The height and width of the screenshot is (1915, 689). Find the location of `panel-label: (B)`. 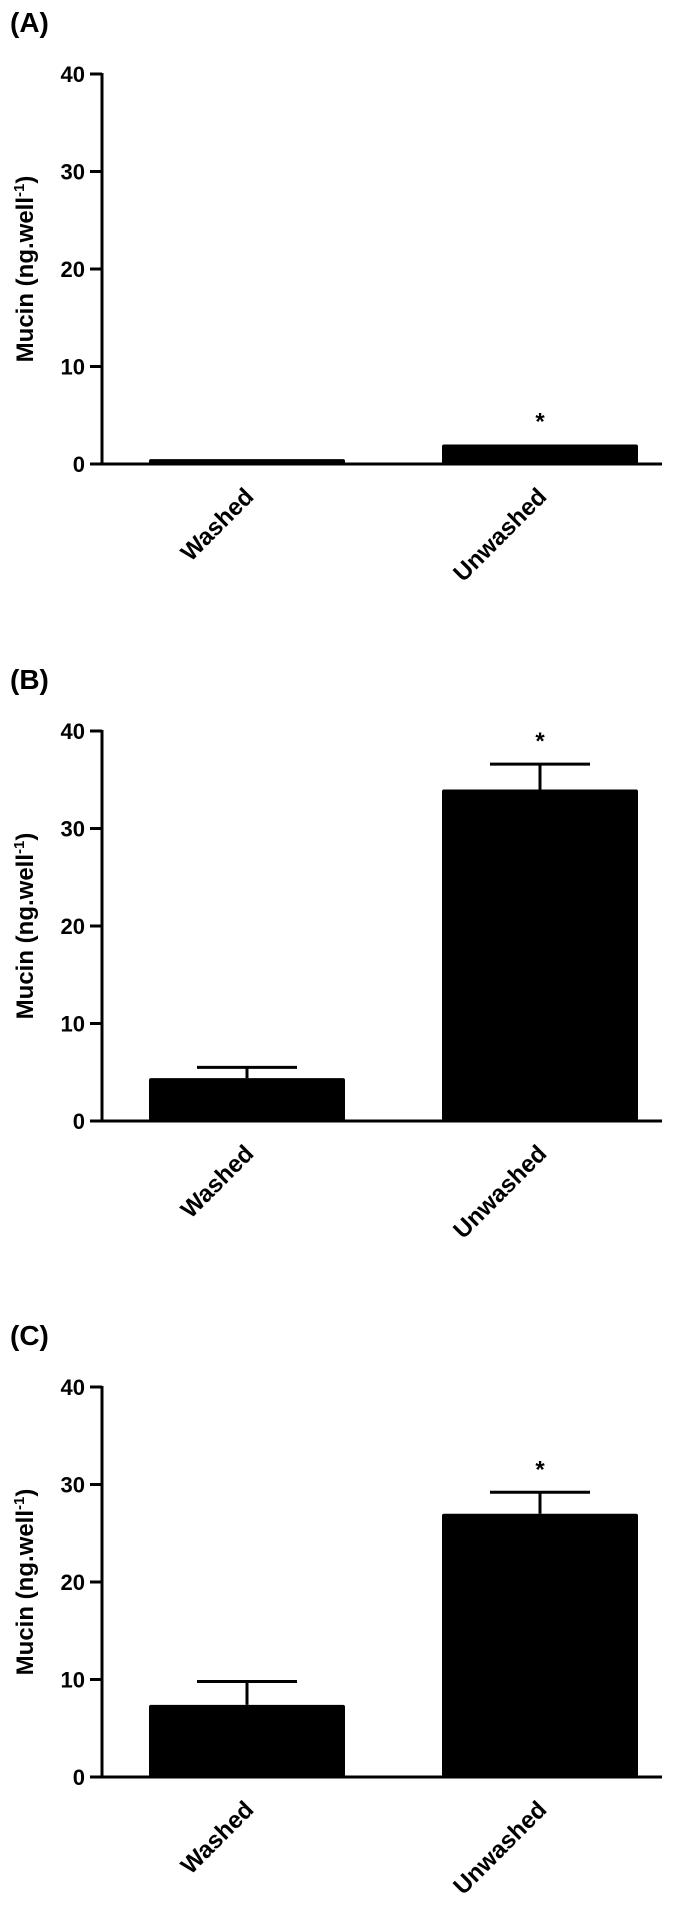

panel-label: (B) is located at coordinates (29, 679).